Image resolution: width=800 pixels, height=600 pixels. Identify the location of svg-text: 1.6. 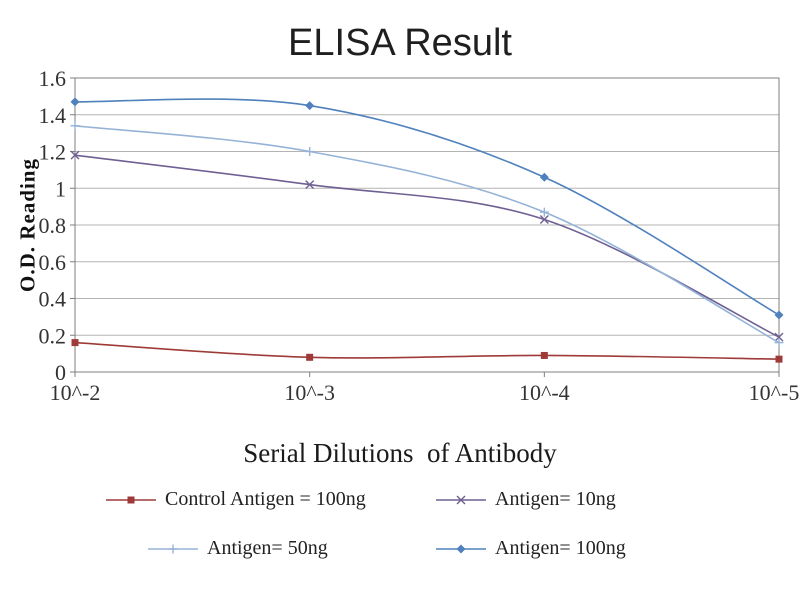
(53, 78).